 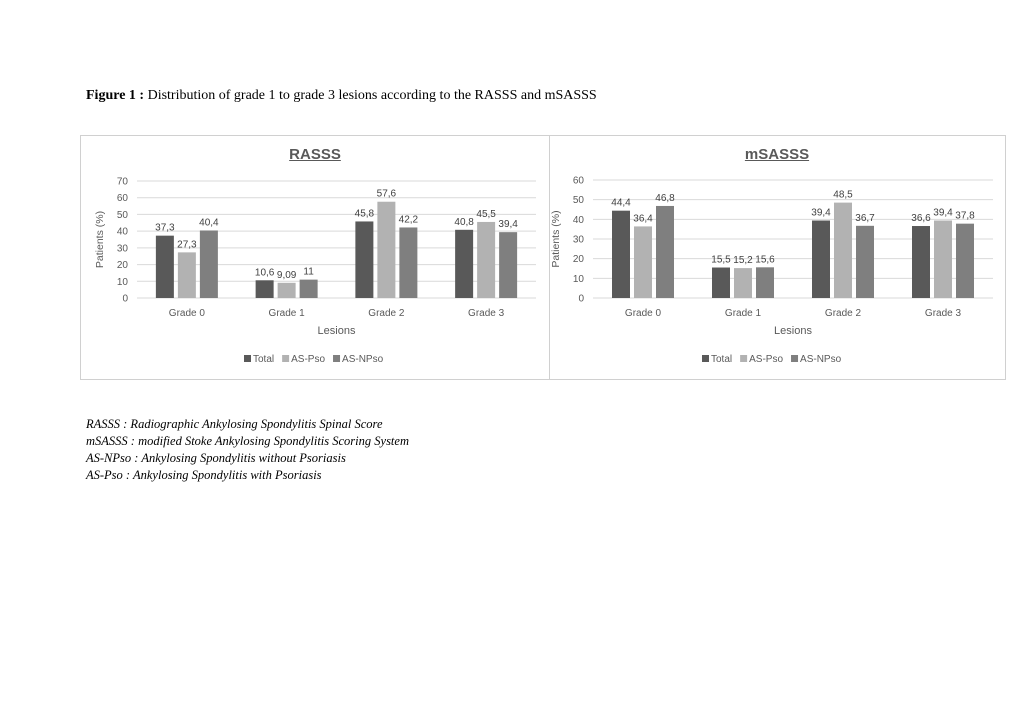 What do you see at coordinates (965, 216) in the screenshot?
I see `data-label: 37,8` at bounding box center [965, 216].